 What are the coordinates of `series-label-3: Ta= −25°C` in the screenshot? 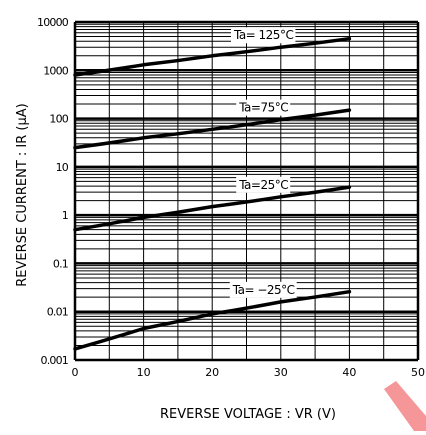 It's located at (263, 290).